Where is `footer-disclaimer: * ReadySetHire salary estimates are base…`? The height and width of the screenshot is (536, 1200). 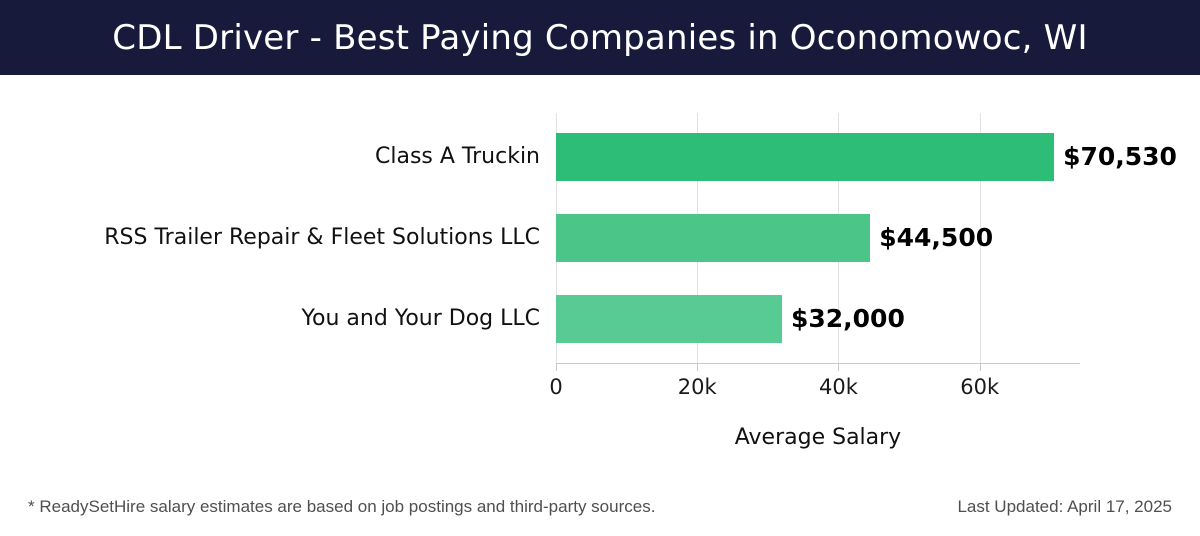 footer-disclaimer: * ReadySetHire salary estimates are base… is located at coordinates (342, 506).